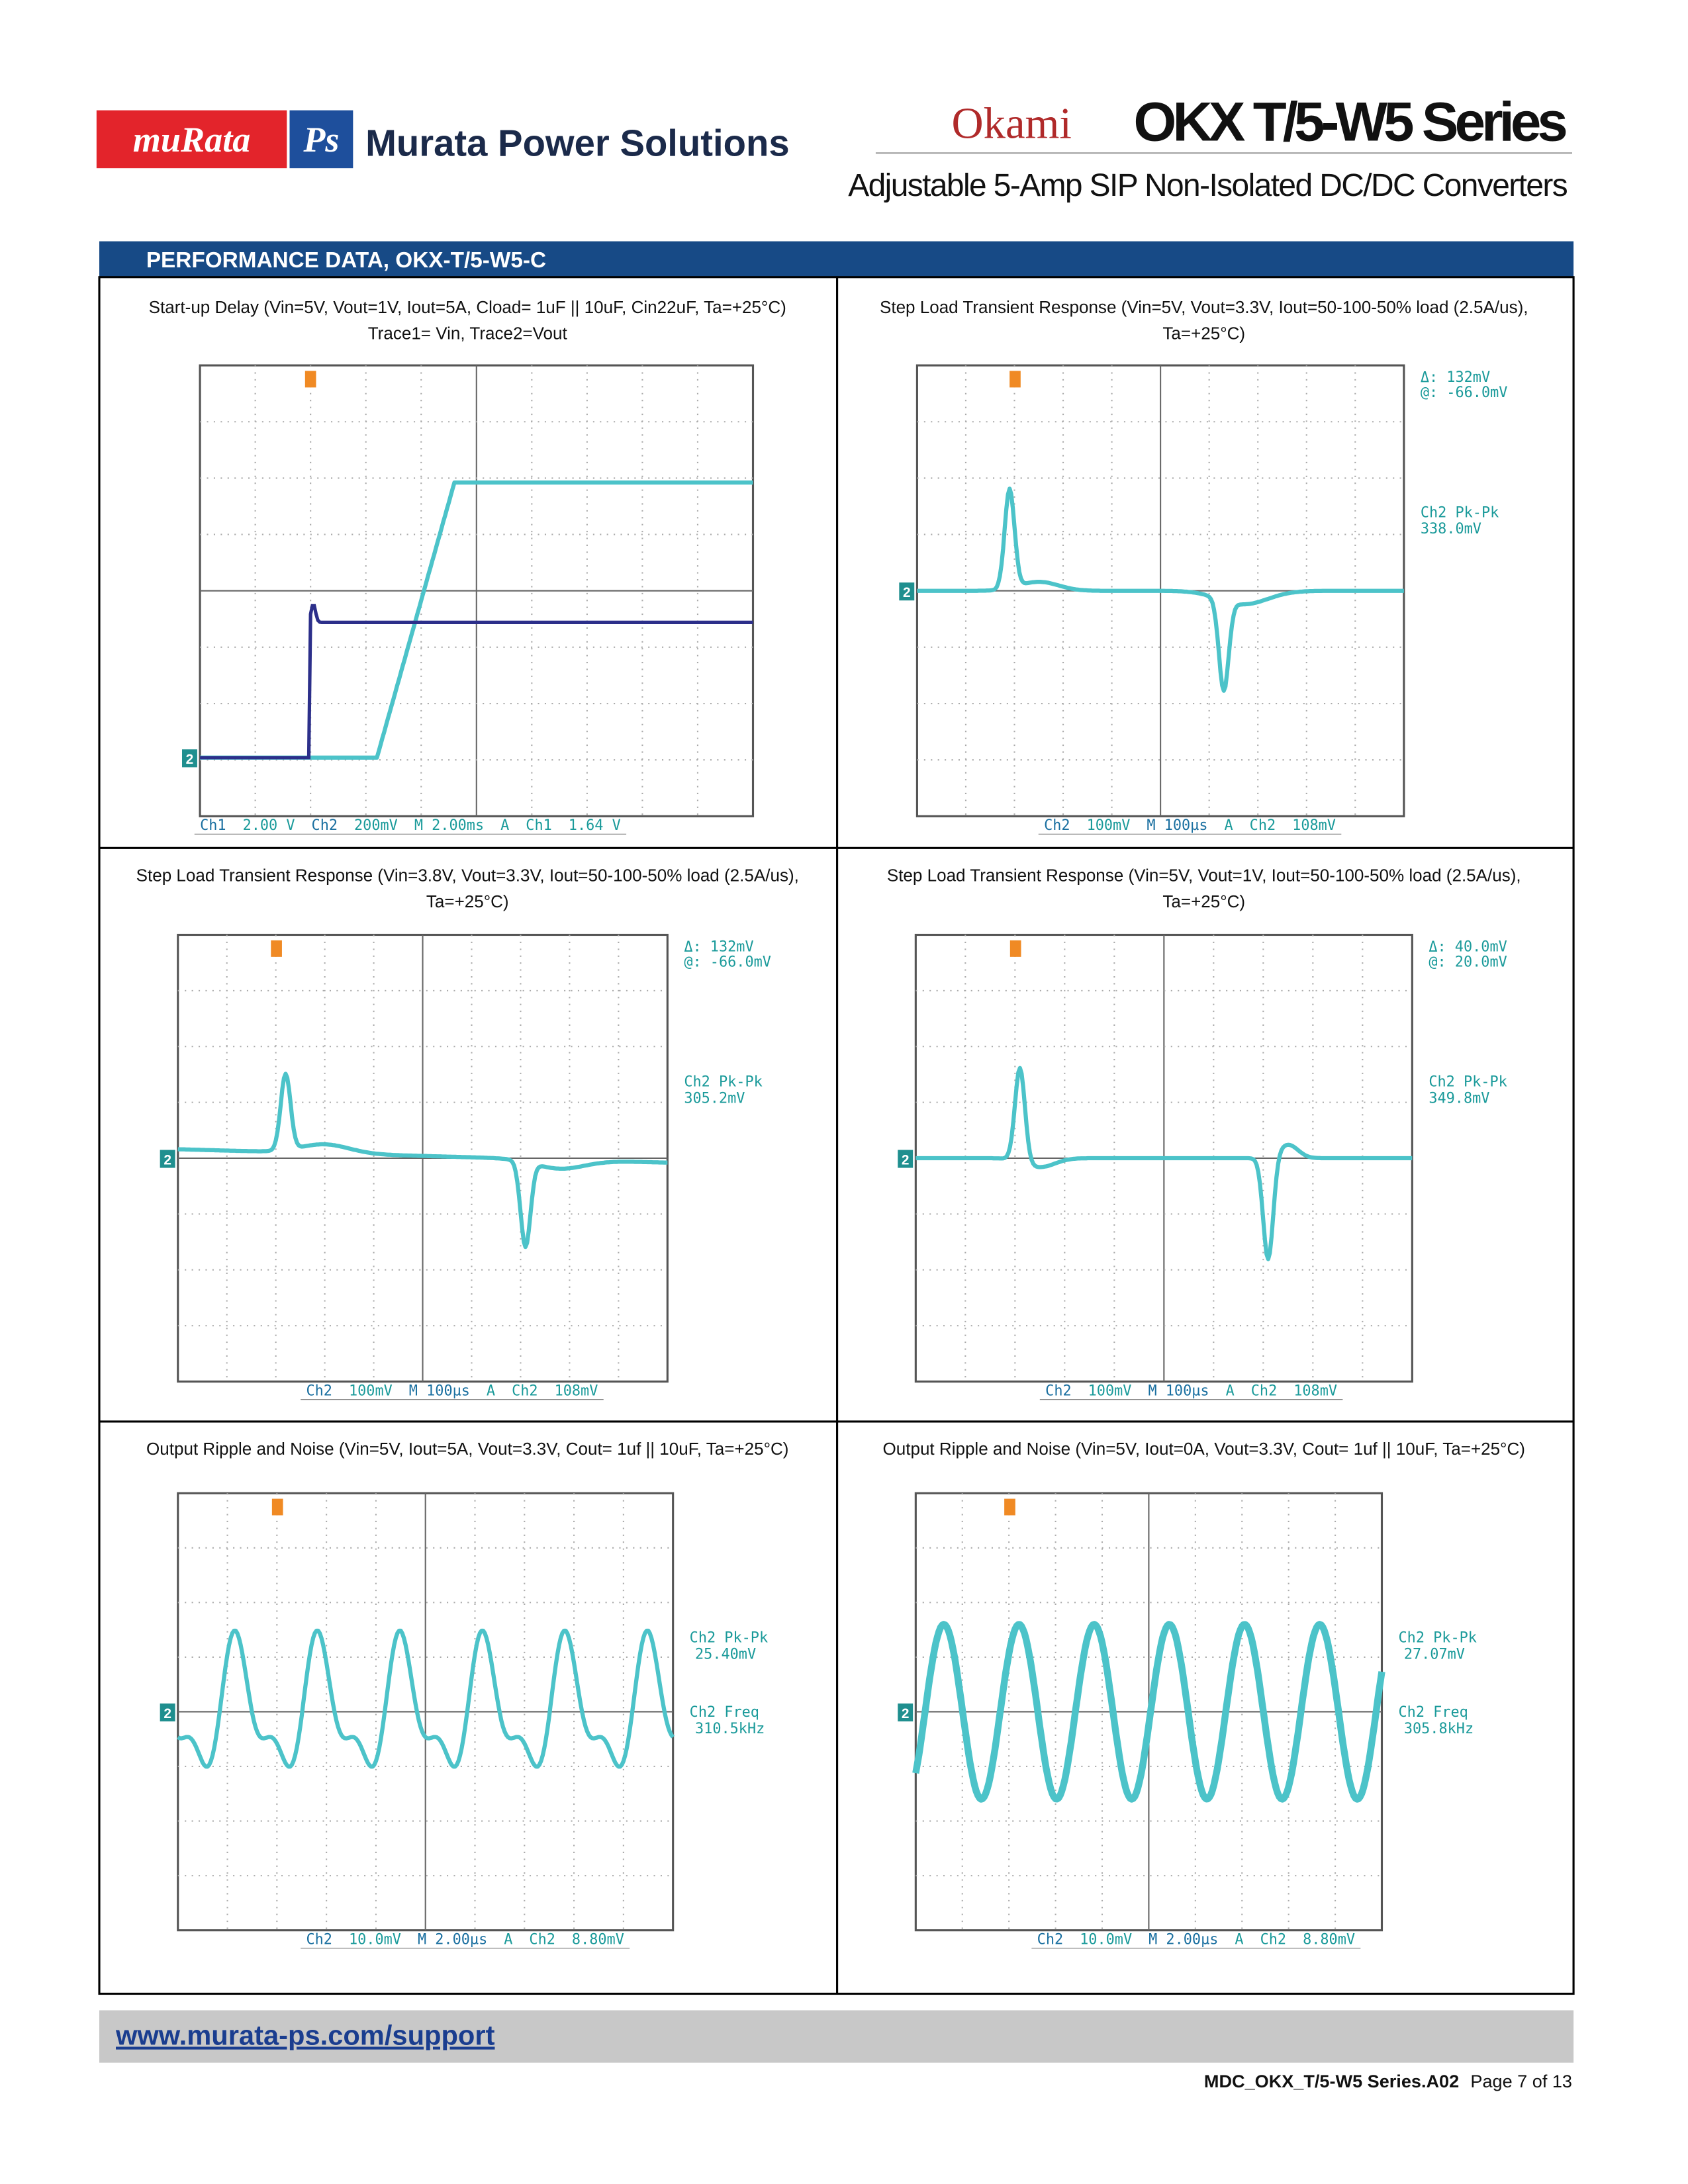  I want to click on section-title: PERFORMANCE DATA, OKX-T/5-W5-C, so click(346, 260).